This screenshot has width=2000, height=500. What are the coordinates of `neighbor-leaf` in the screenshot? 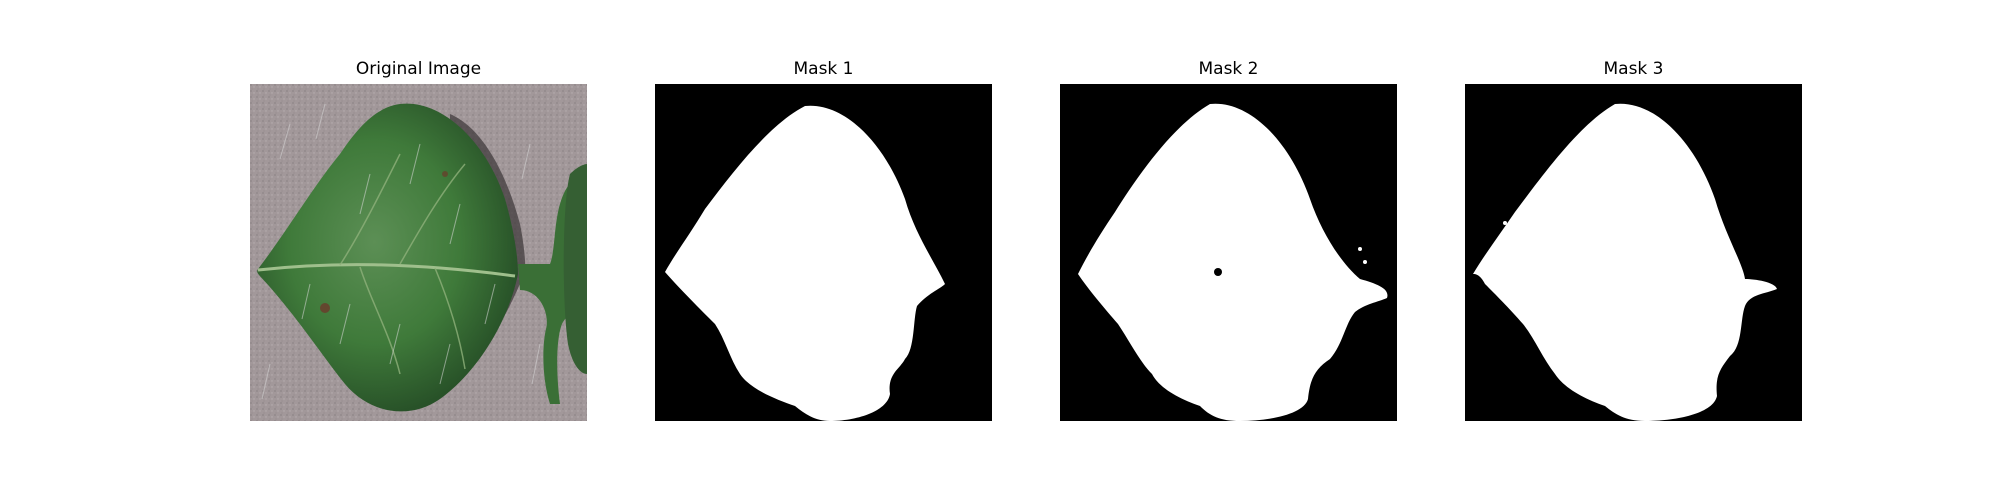 It's located at (575, 269).